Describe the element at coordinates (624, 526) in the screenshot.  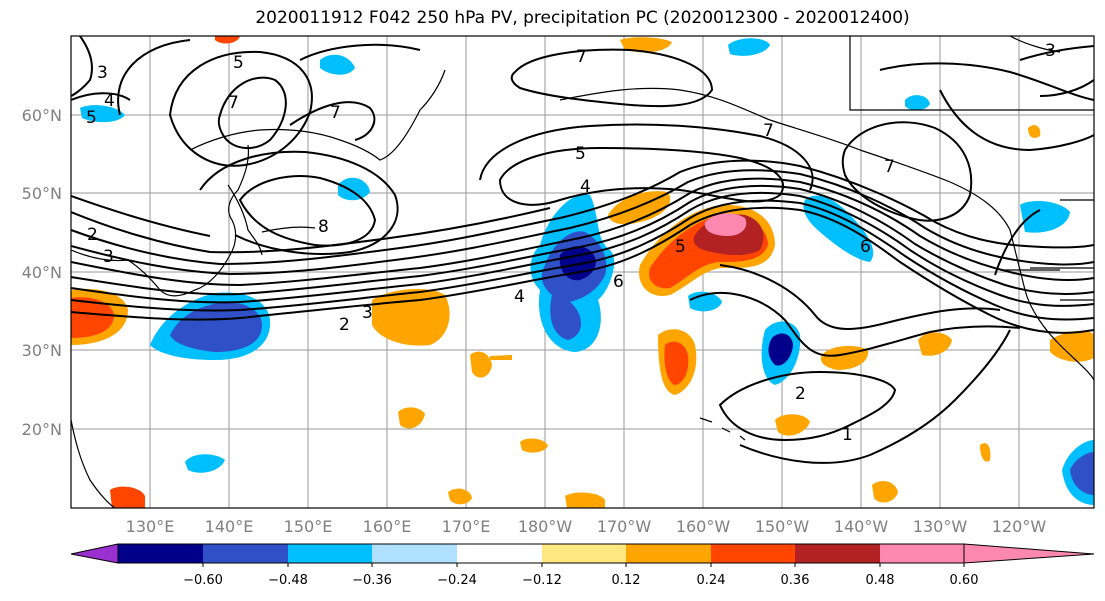
I see `lon-label: 170°W` at that location.